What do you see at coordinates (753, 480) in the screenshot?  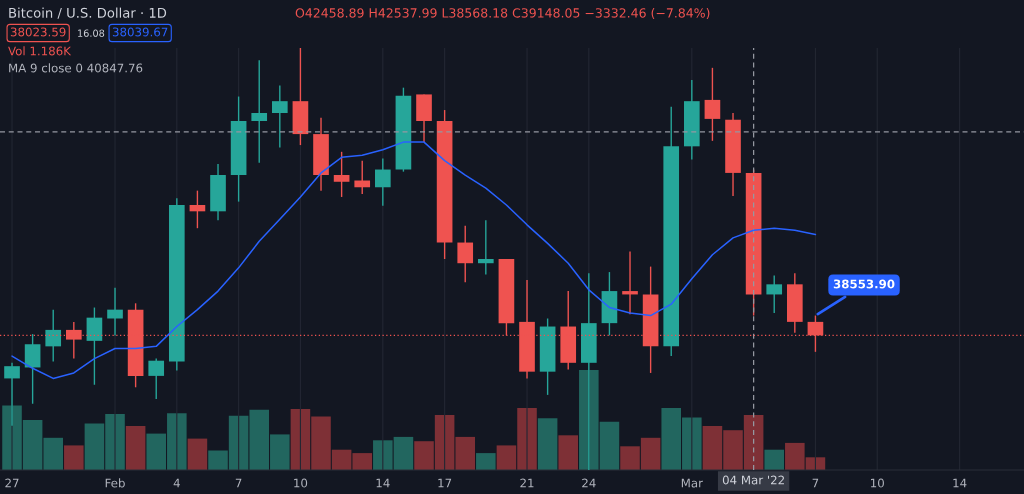 I see `ref-line-label: 04 Mar '22` at bounding box center [753, 480].